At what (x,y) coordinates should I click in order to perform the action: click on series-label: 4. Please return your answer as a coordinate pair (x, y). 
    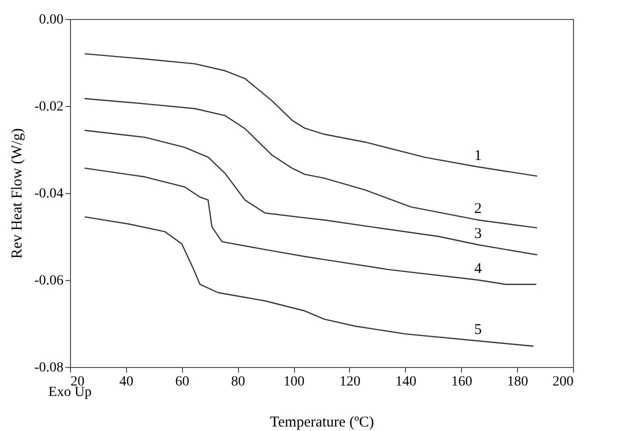
    Looking at the image, I should click on (478, 269).